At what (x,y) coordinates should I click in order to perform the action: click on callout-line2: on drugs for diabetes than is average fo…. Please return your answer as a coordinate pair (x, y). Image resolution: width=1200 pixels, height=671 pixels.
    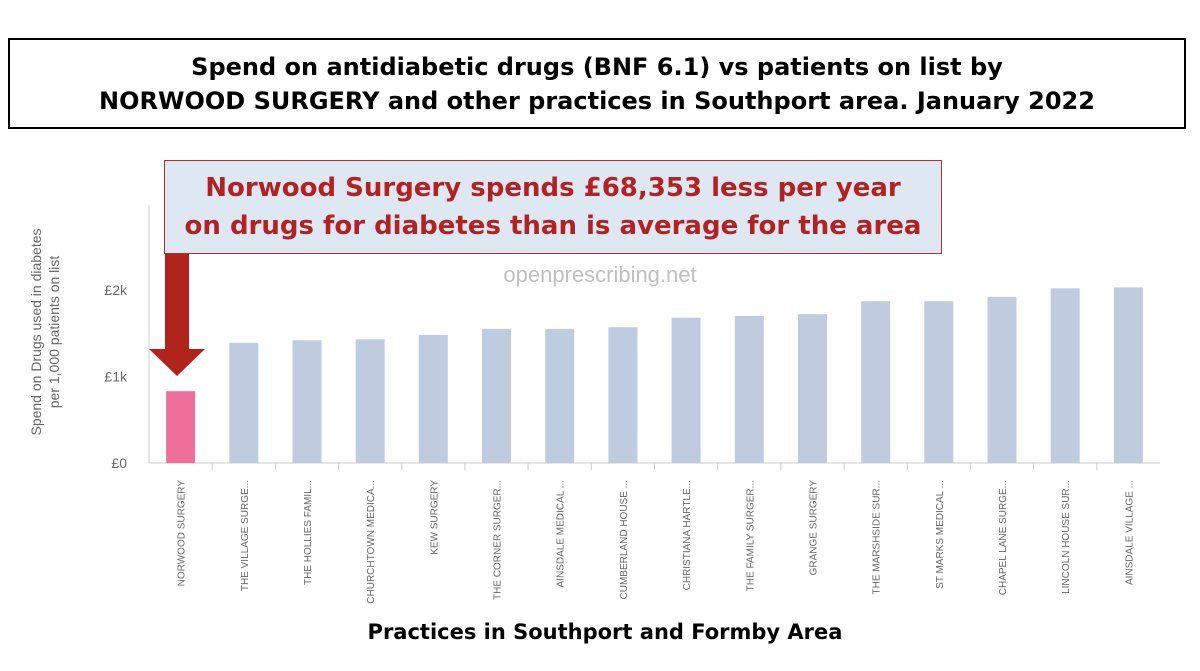
    Looking at the image, I should click on (553, 226).